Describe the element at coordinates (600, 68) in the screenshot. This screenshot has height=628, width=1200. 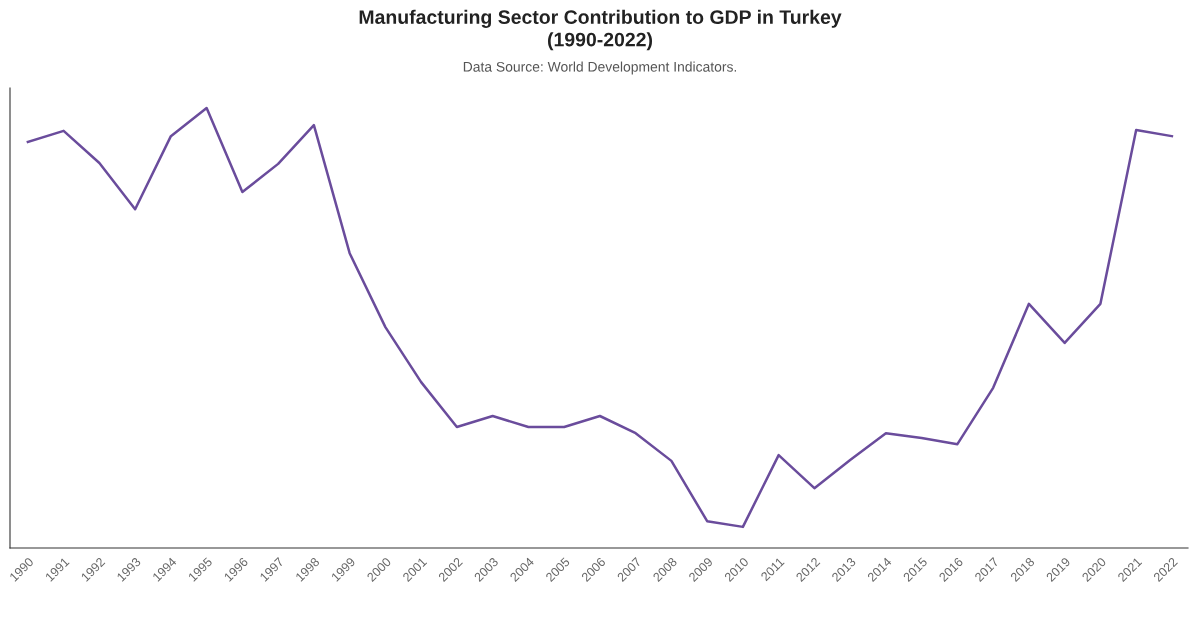
I see `chart-subtitle: Data Source: World Development Indicators.` at that location.